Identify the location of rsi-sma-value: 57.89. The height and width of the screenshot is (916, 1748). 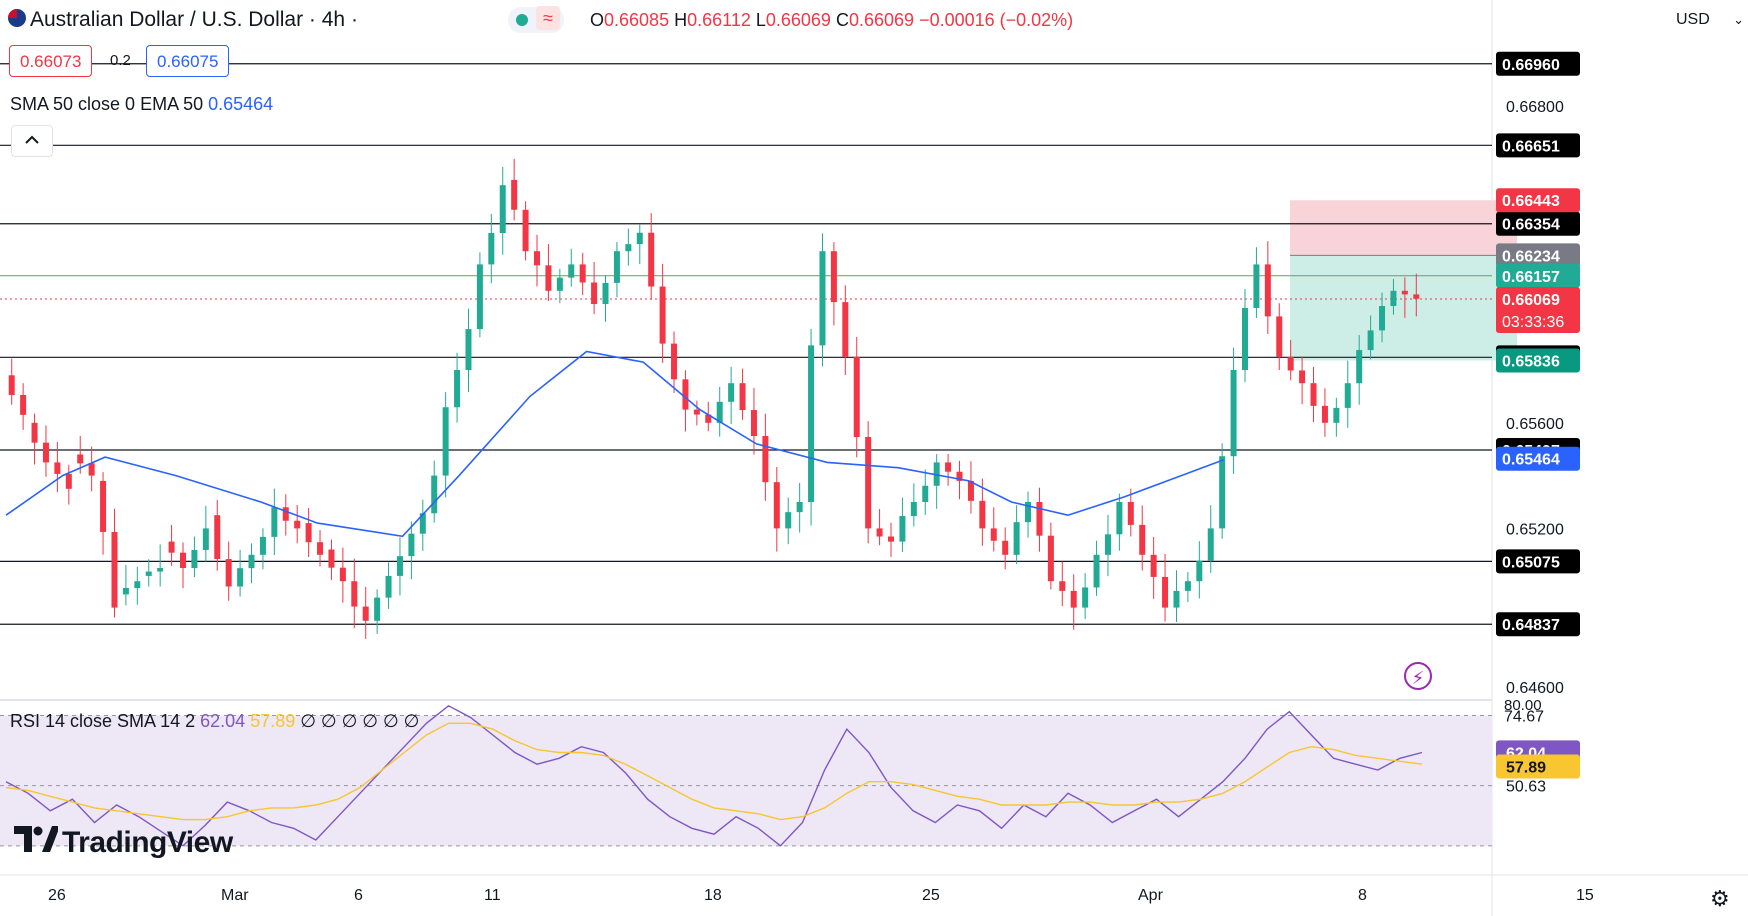
(273, 721).